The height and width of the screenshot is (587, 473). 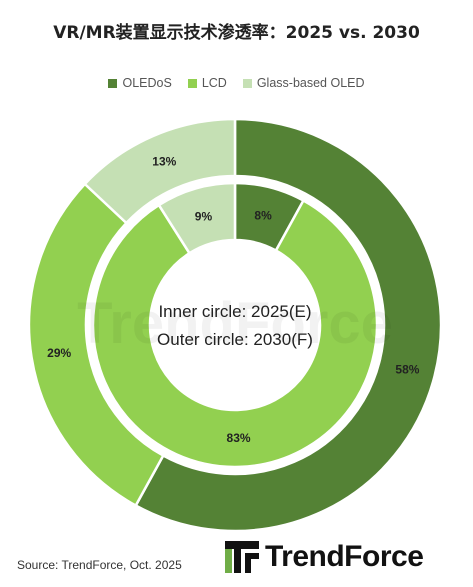 I want to click on trendforce-logo-text: TrendForce, so click(x=344, y=556).